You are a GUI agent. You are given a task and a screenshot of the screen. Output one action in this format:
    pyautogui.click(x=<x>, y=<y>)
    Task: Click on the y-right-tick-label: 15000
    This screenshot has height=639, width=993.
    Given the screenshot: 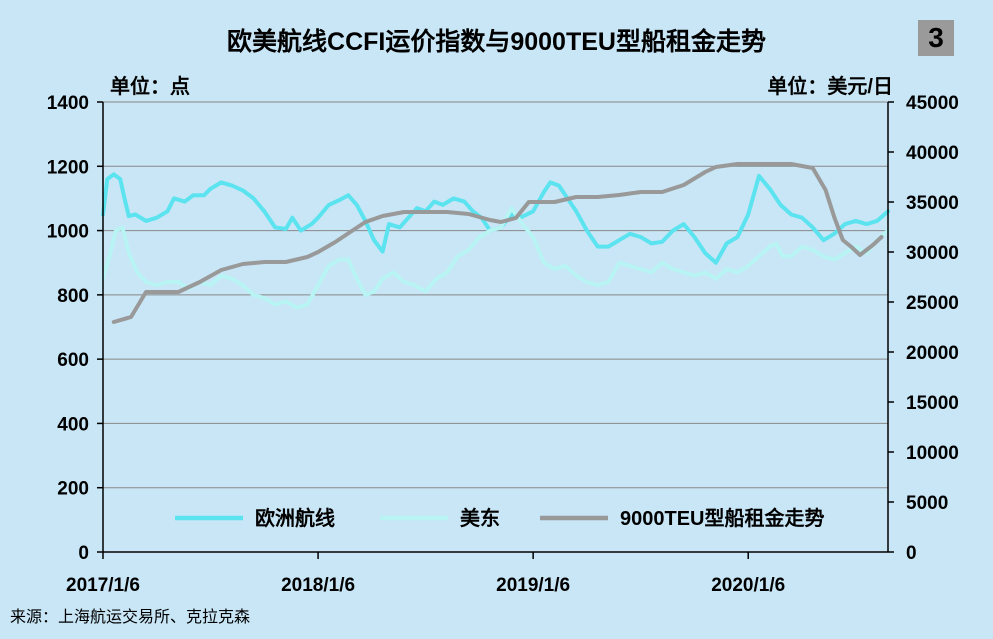 What is the action you would take?
    pyautogui.click(x=932, y=403)
    